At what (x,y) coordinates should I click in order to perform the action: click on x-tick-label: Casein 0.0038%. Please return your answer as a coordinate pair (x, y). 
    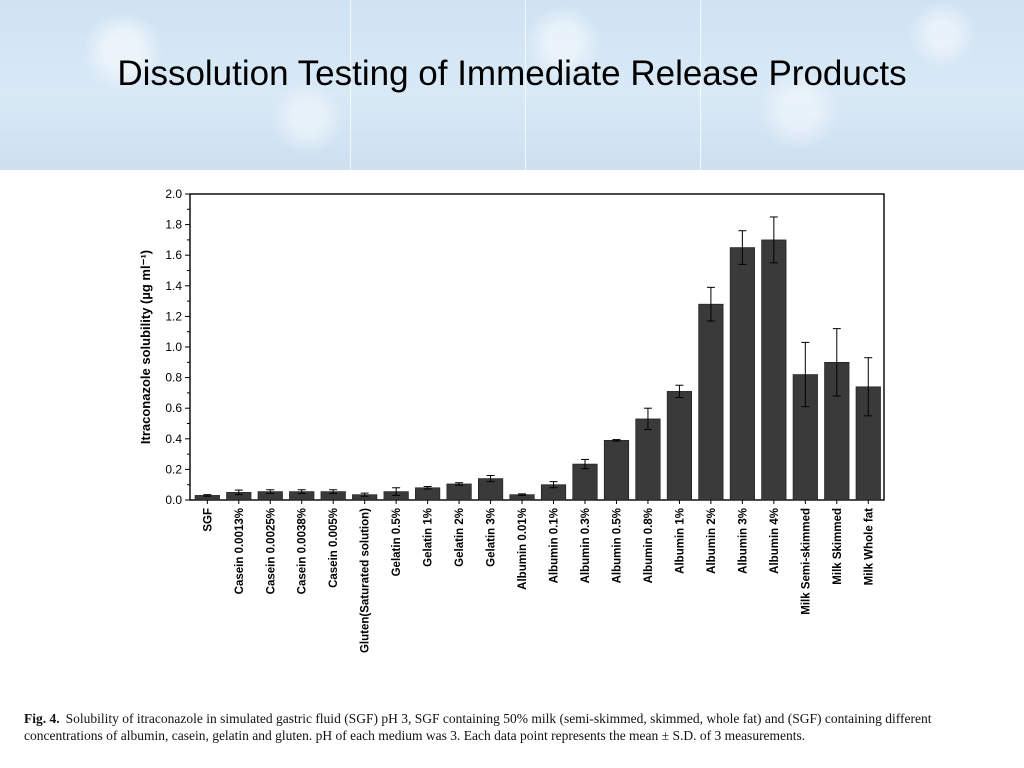
    Looking at the image, I should click on (303, 551).